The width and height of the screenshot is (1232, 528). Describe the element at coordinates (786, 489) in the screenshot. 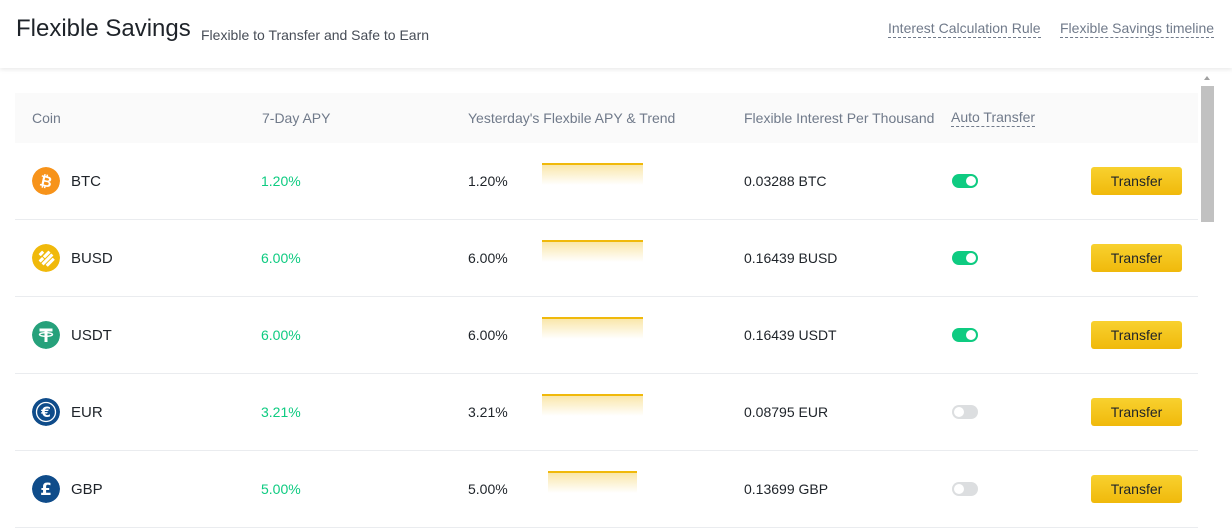

I see `interest-per-thousand: 0.13699 GBP` at that location.